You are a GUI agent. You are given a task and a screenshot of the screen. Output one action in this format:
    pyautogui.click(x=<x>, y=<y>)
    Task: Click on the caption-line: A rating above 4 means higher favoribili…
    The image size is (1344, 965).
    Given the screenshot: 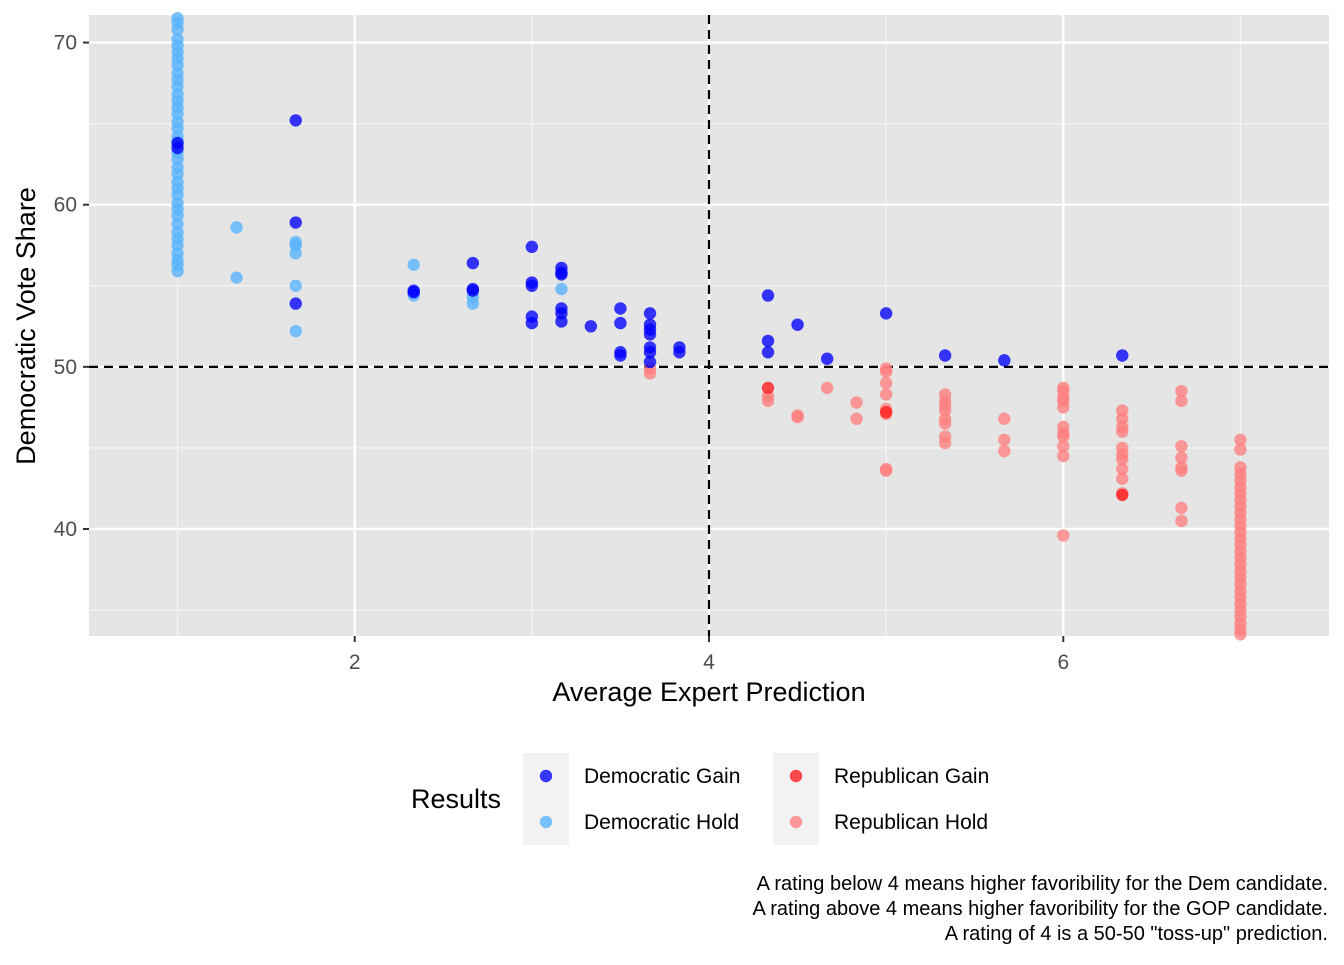 What is the action you would take?
    pyautogui.click(x=1040, y=909)
    